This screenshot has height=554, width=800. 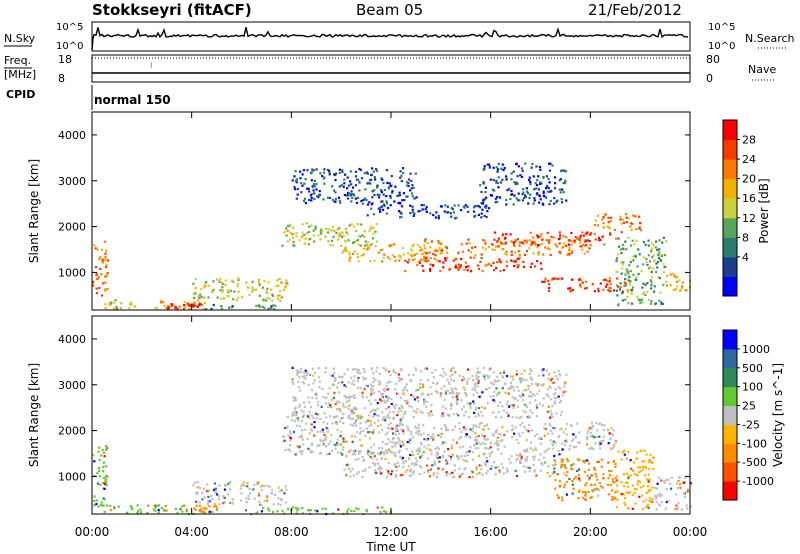 I want to click on colorbar-tick-label: 12, so click(x=749, y=218).